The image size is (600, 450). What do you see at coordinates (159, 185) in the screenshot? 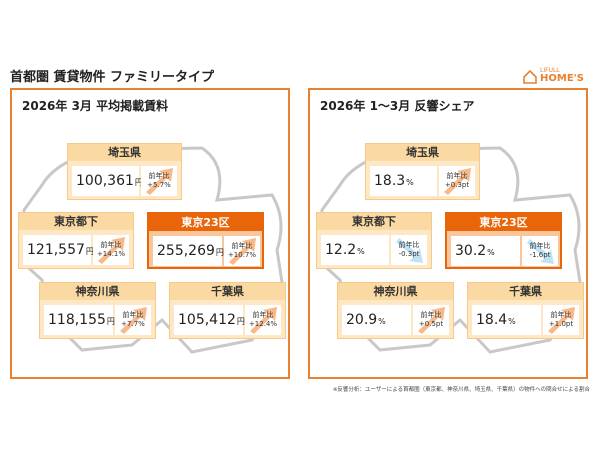
I see `change-value: +5.7%` at bounding box center [159, 185].